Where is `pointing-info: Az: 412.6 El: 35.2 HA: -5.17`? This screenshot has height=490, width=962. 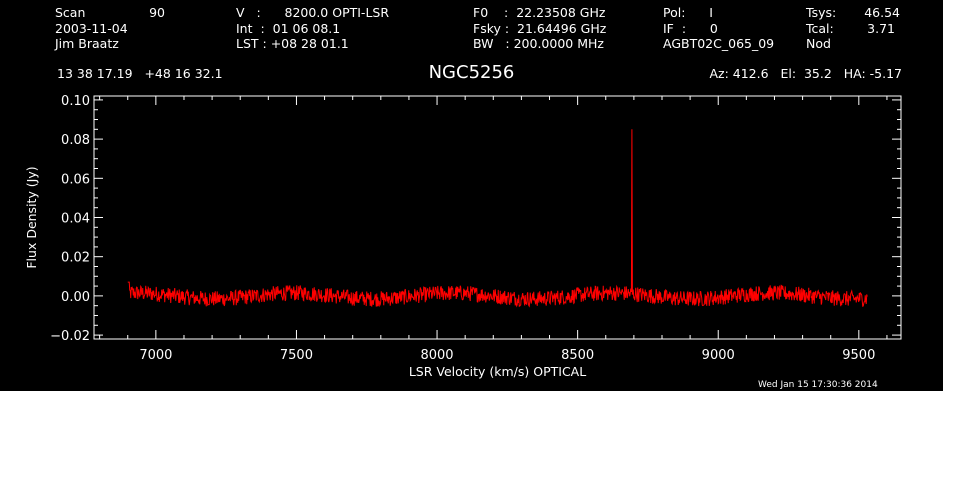
pointing-info: Az: 412.6 El: 35.2 HA: -5.17 is located at coordinates (805, 73).